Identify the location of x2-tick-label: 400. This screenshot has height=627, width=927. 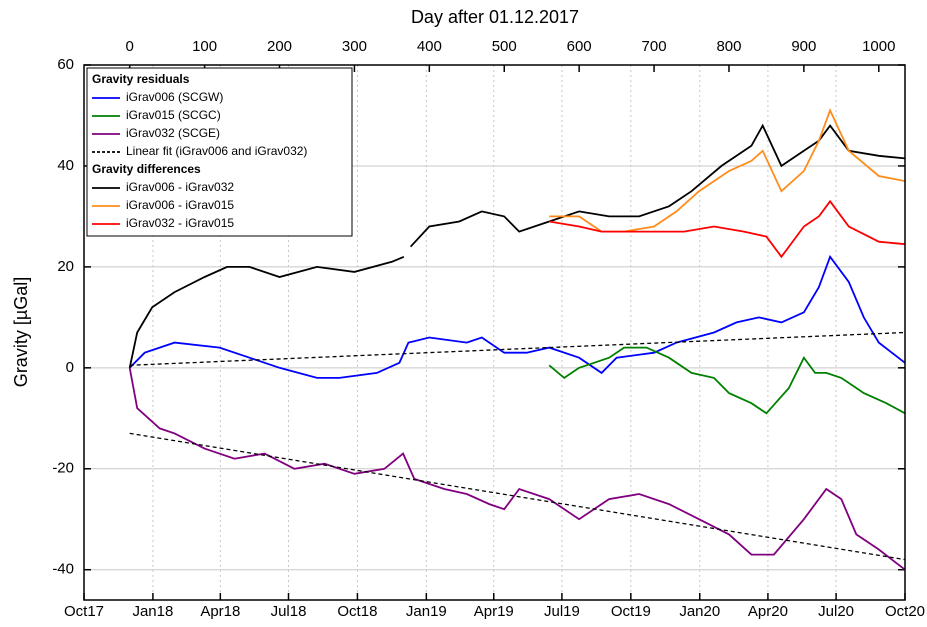
(429, 46).